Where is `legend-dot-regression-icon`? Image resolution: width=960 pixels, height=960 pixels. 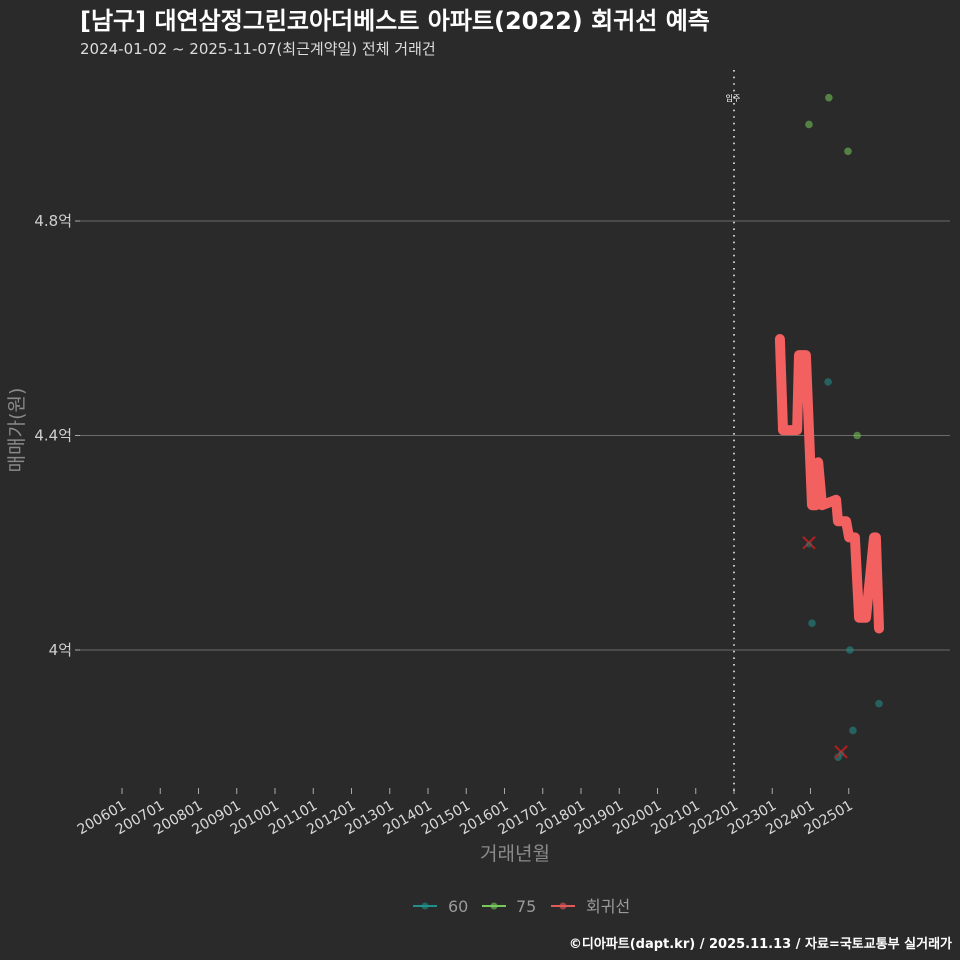 legend-dot-regression-icon is located at coordinates (563, 906).